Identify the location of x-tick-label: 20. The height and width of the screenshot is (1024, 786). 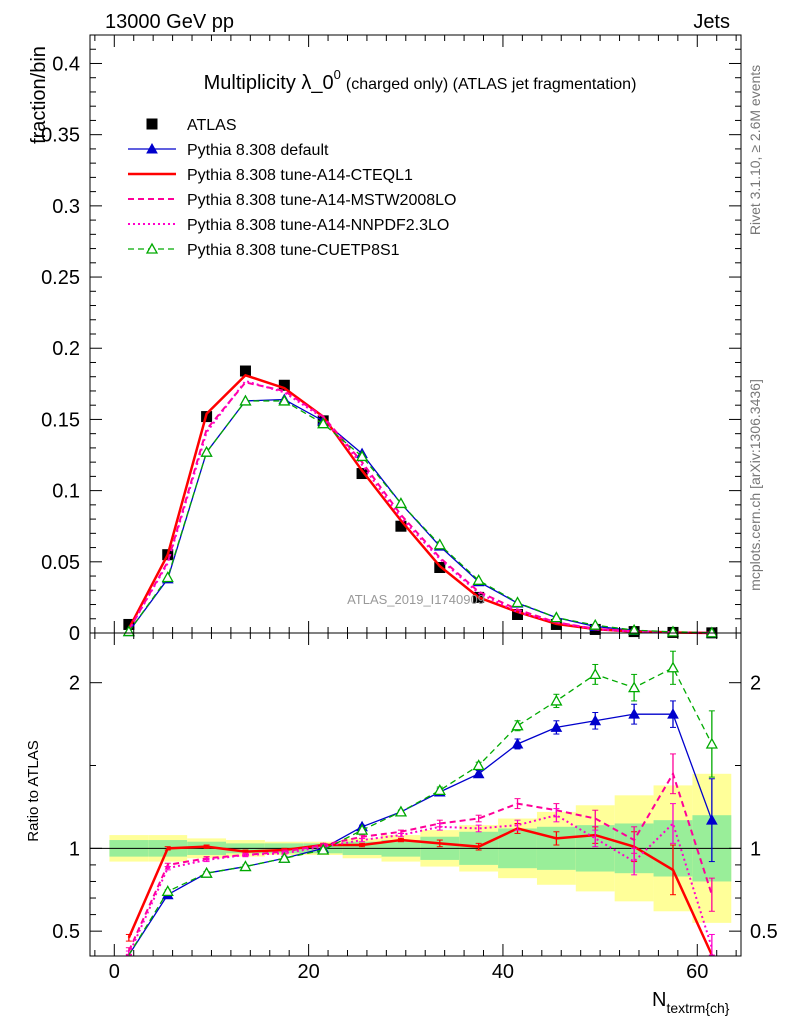
(308, 972).